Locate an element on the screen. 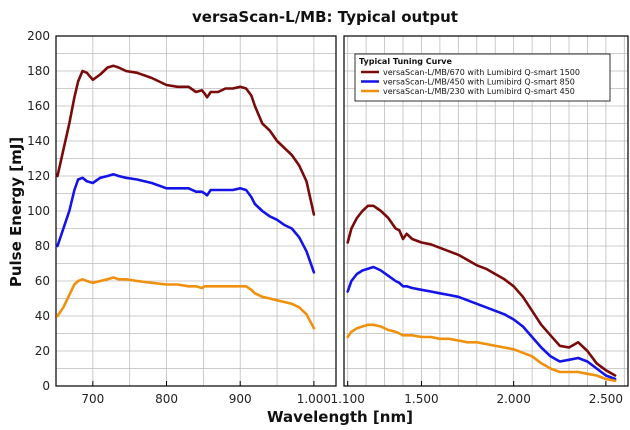 The width and height of the screenshot is (630, 430). x-tick-label: 1.100 is located at coordinates (348, 399).